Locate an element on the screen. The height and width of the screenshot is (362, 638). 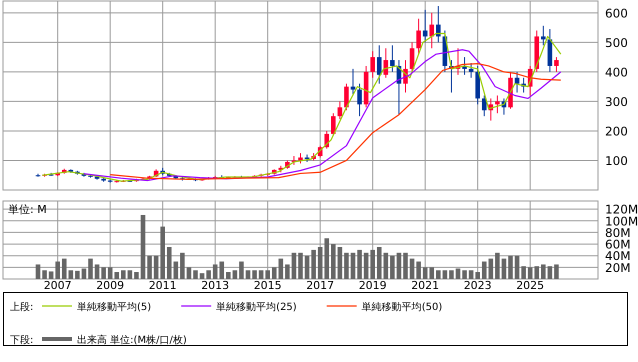
x-tick-label: 2013 is located at coordinates (215, 285).